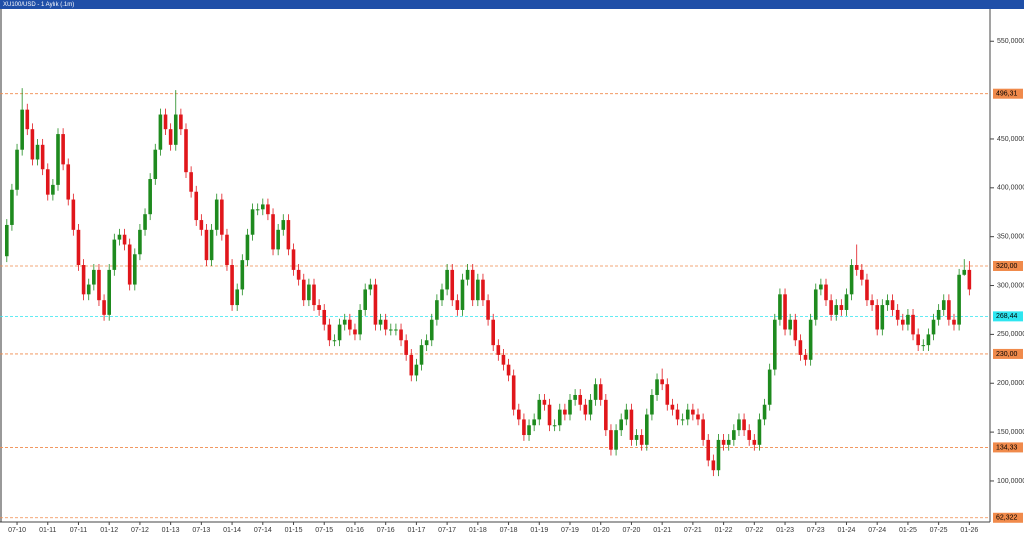 Image resolution: width=1024 pixels, height=535 pixels. Describe the element at coordinates (877, 530) in the screenshot. I see `x-tick-label: 07-24` at that location.